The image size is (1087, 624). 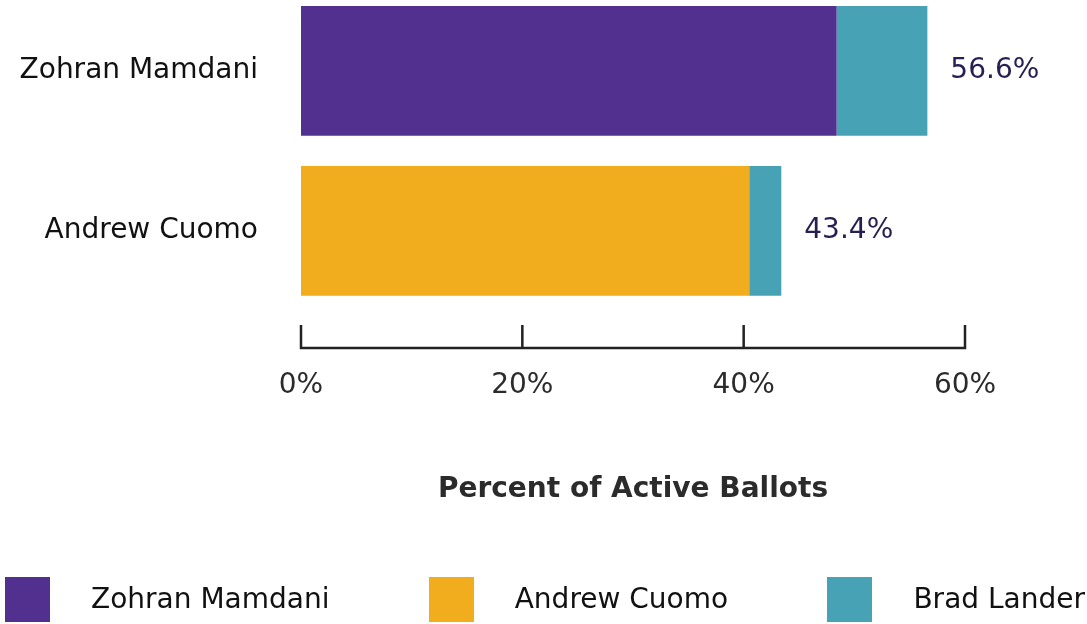 I want to click on legend-label: Zohran Mamdani, so click(x=210, y=599).